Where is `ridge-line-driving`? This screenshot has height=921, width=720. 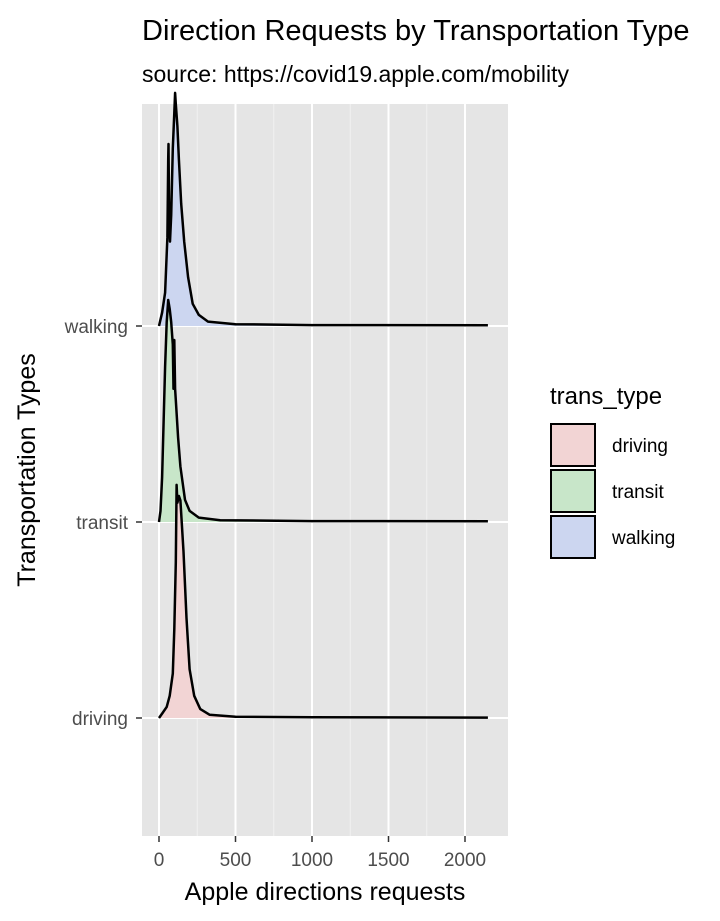
ridge-line-driving is located at coordinates (322, 601).